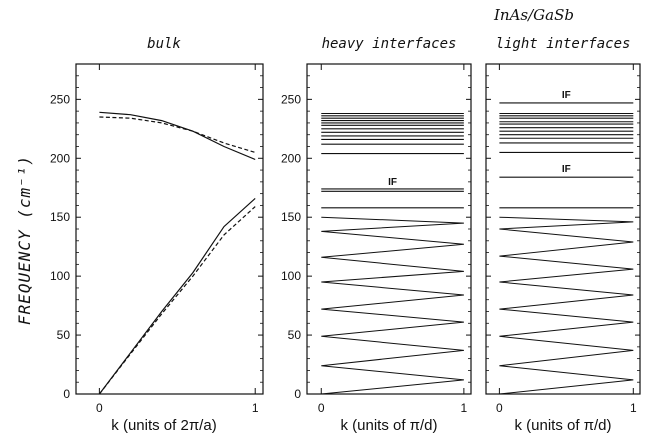 This screenshot has width=647, height=438. I want to click on x-ticks-light: 0 1, so click(566, 408).